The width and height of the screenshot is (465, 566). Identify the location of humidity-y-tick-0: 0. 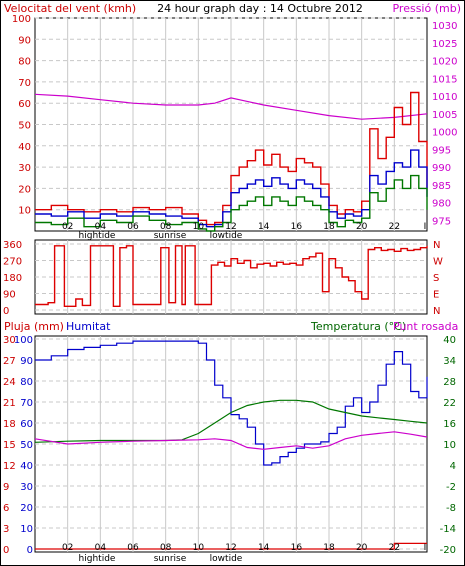
(30, 550).